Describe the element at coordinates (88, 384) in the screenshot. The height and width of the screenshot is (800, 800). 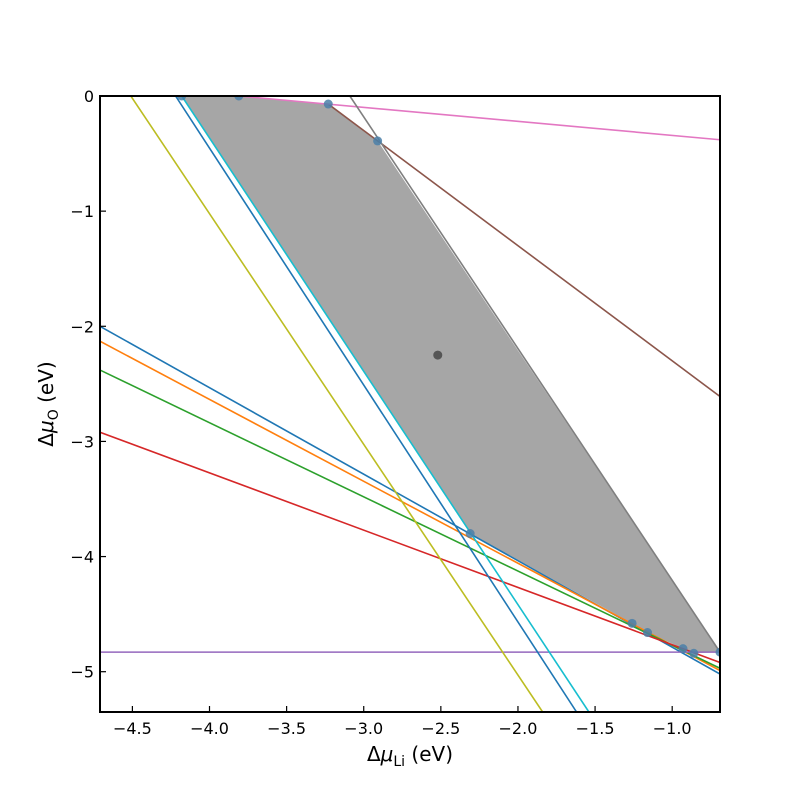
I see `y-axis-ticks: 0 −1 −2 −3 −4 −5` at that location.